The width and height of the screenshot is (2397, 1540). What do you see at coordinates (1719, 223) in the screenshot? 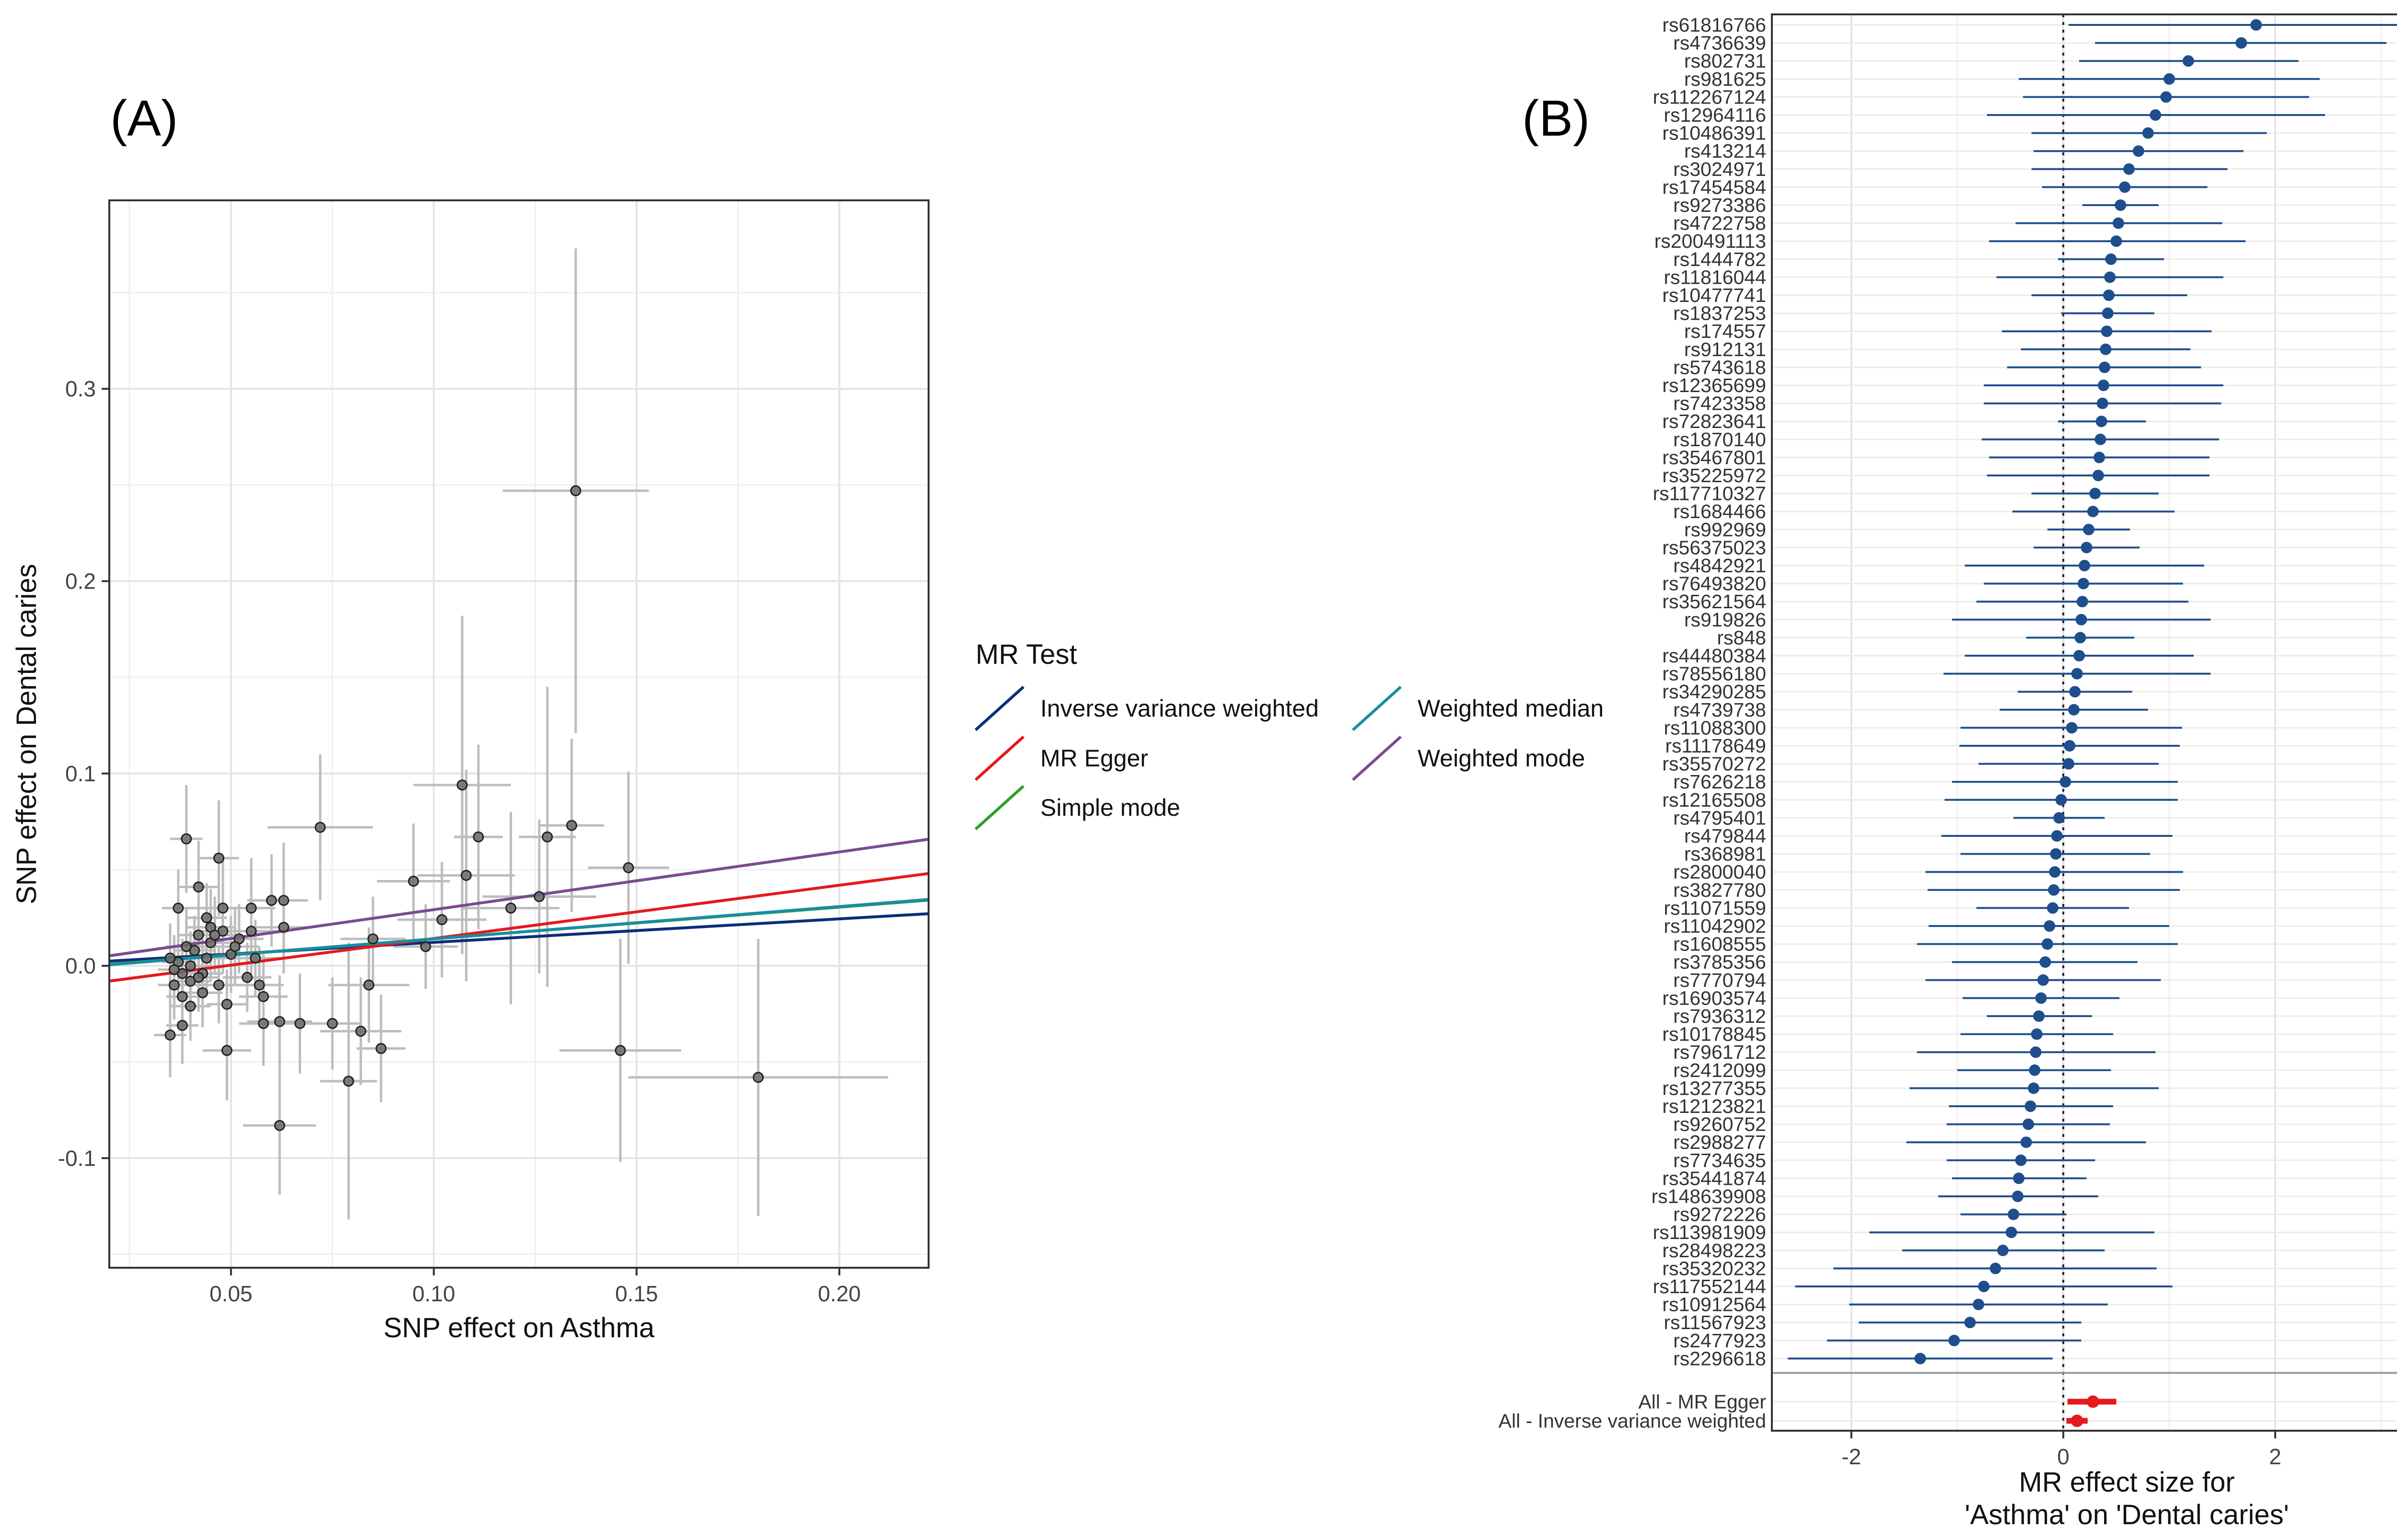
I see `snp-label: rs4722758` at bounding box center [1719, 223].